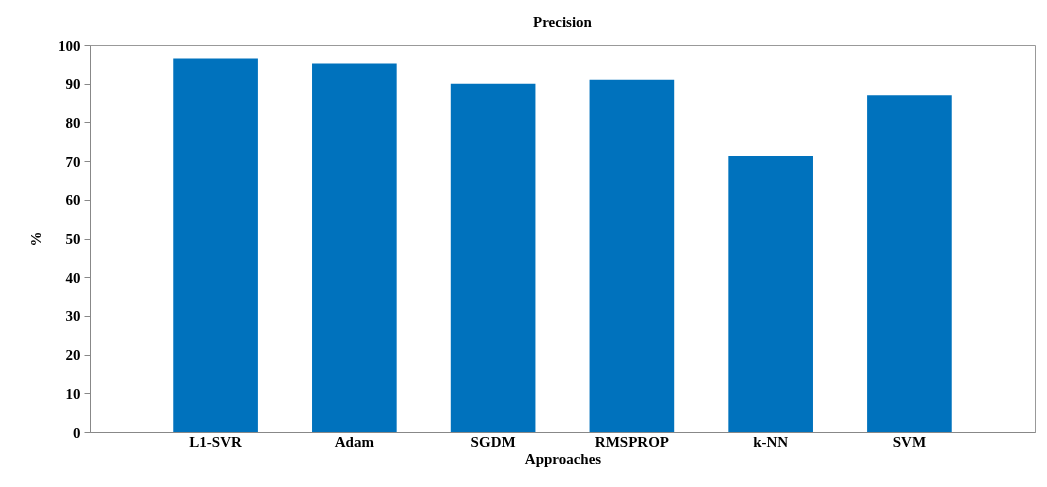  What do you see at coordinates (73, 200) in the screenshot?
I see `y-tick-label: 60` at bounding box center [73, 200].